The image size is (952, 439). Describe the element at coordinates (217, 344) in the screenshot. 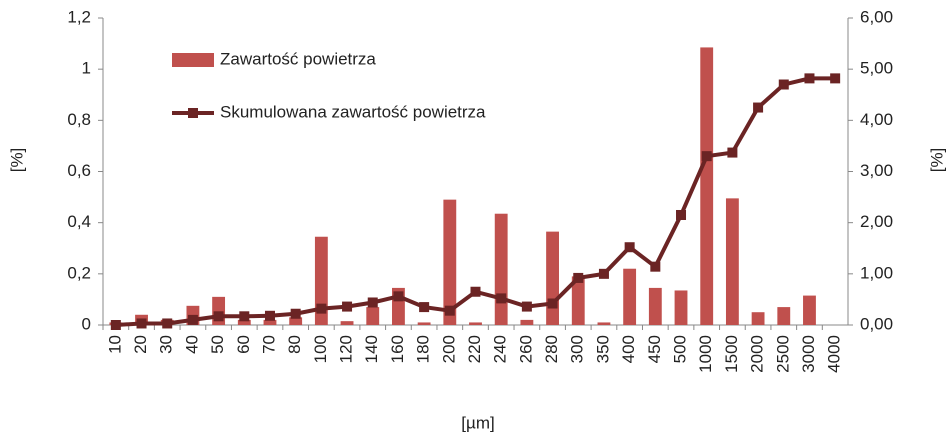

I see `x-tick-label: 50` at that location.